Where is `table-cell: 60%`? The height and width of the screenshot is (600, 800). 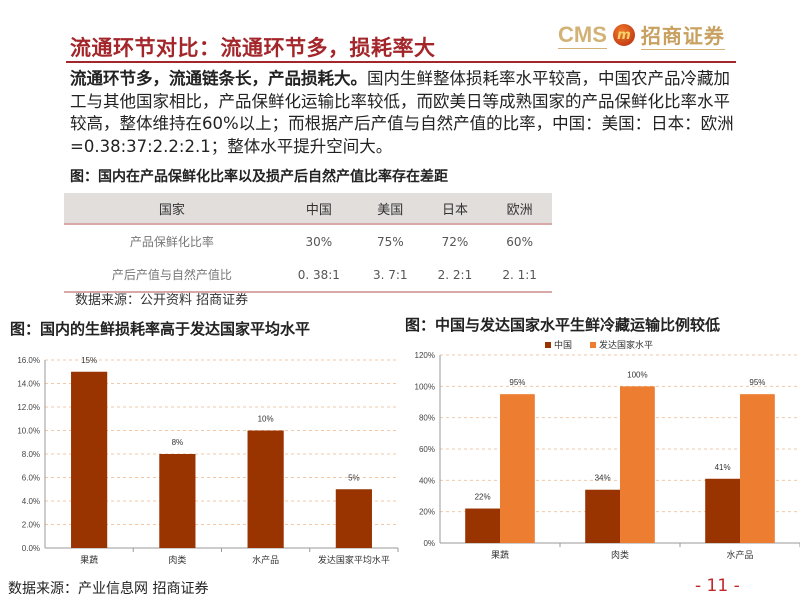
table-cell: 60% is located at coordinates (519, 241).